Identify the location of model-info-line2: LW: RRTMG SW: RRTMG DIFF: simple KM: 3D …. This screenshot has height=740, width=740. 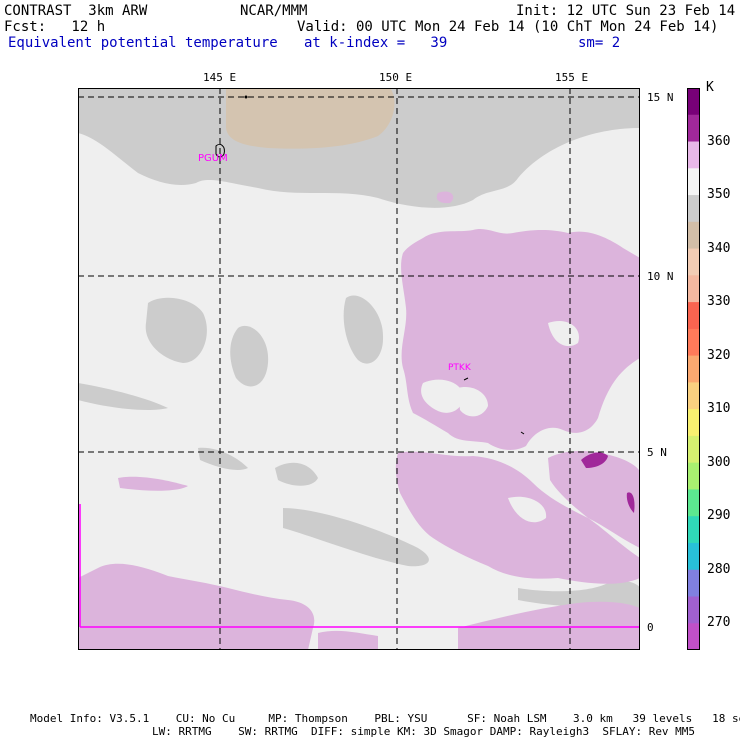
(424, 731).